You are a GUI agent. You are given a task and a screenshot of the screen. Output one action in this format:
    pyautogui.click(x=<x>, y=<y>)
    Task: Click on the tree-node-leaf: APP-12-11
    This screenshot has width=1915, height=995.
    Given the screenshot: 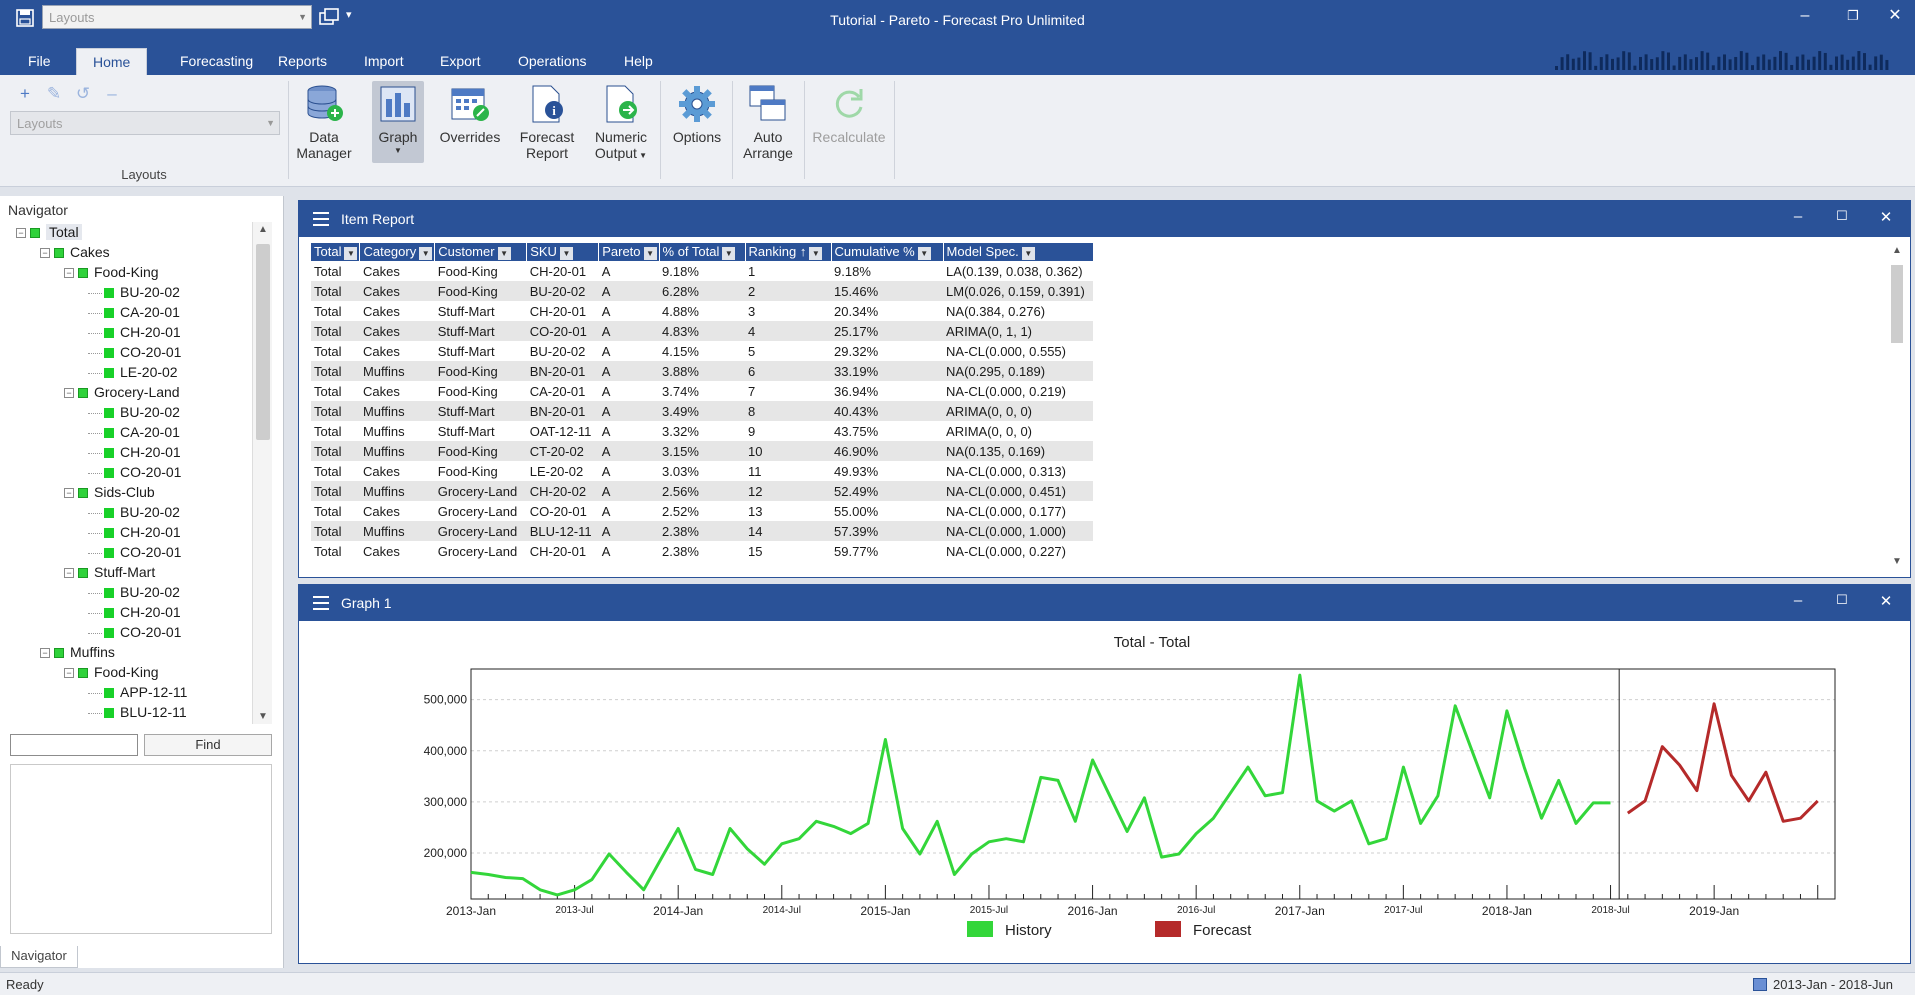 What is the action you would take?
    pyautogui.click(x=130, y=692)
    